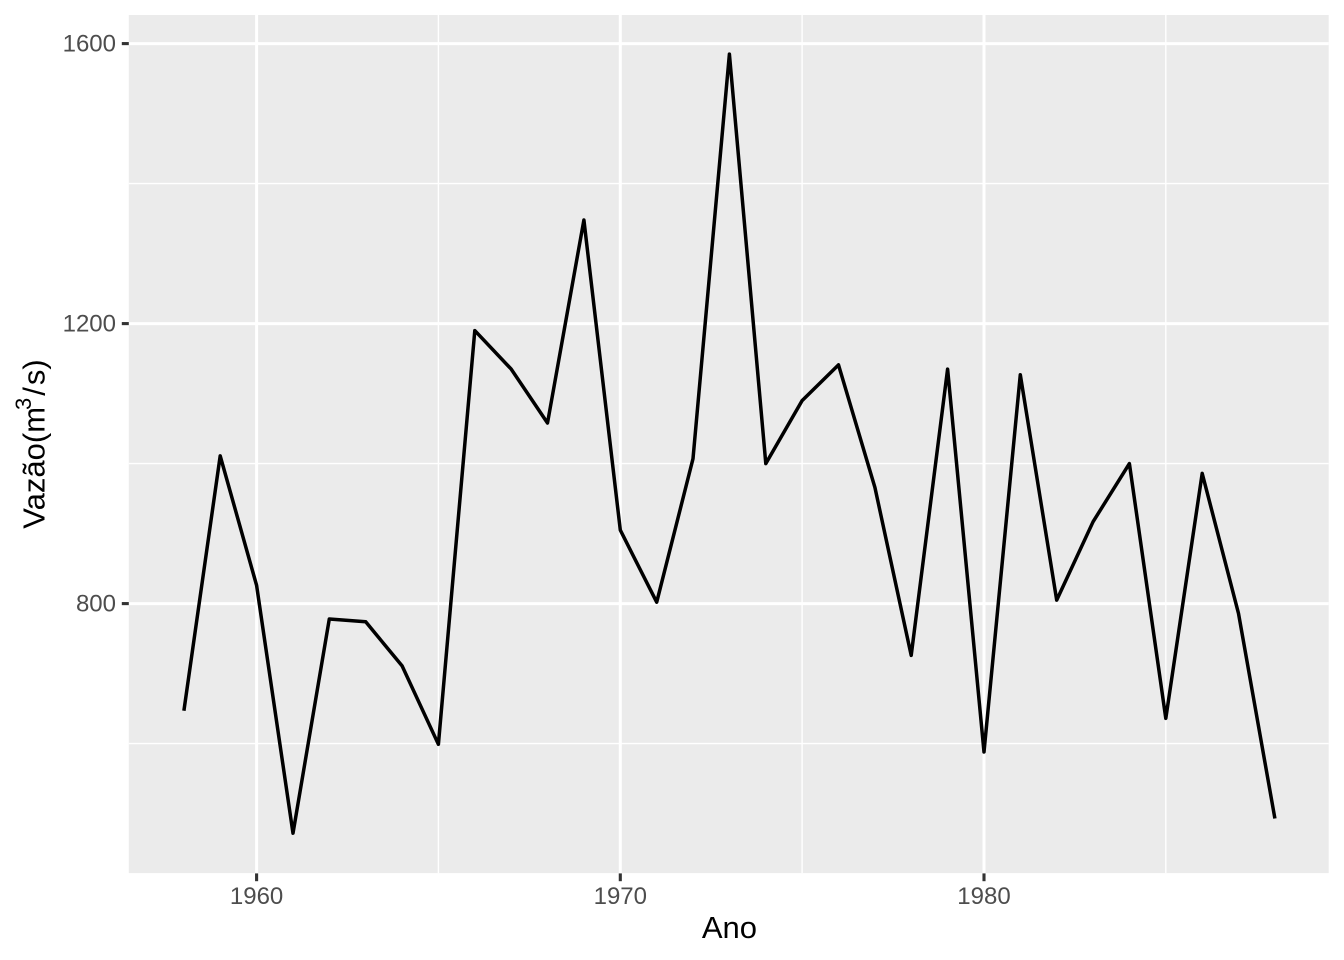 The width and height of the screenshot is (1344, 960). What do you see at coordinates (96, 604) in the screenshot?
I see `svg-text: 800` at bounding box center [96, 604].